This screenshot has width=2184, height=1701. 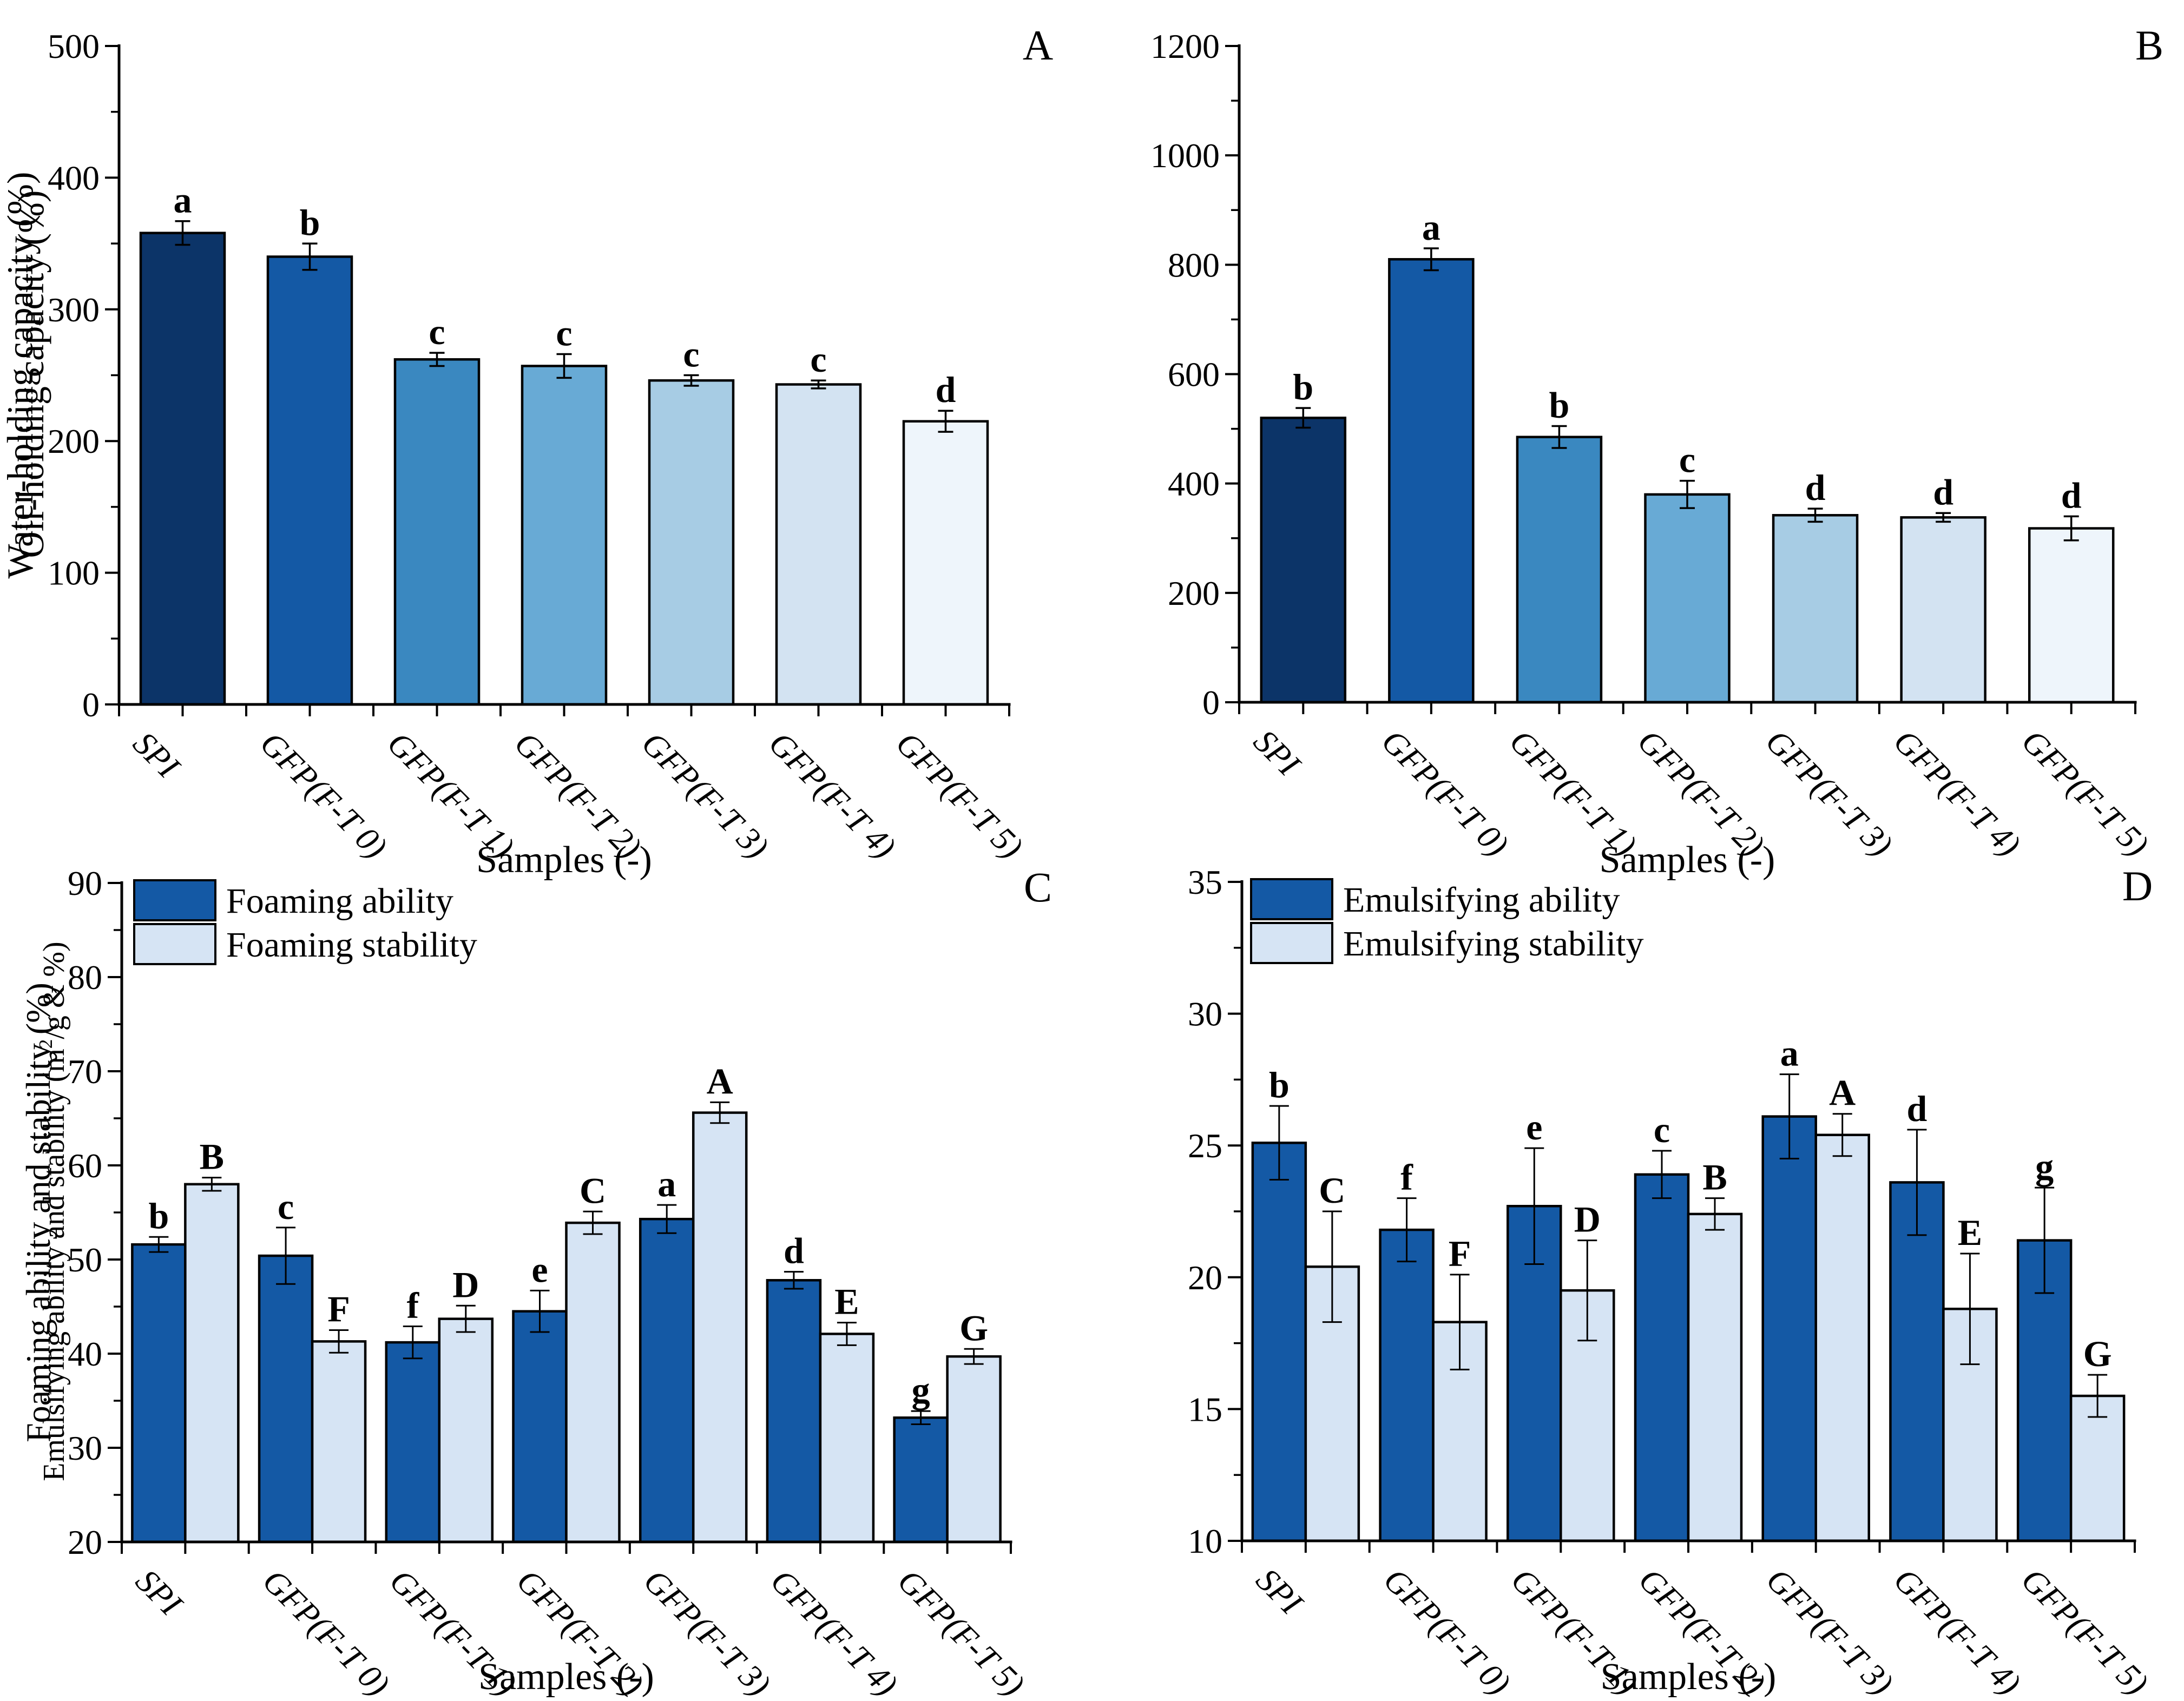 What do you see at coordinates (2072, 615) in the screenshot?
I see `bar-GFP(F-T 5)-Oil-holding capacity` at bounding box center [2072, 615].